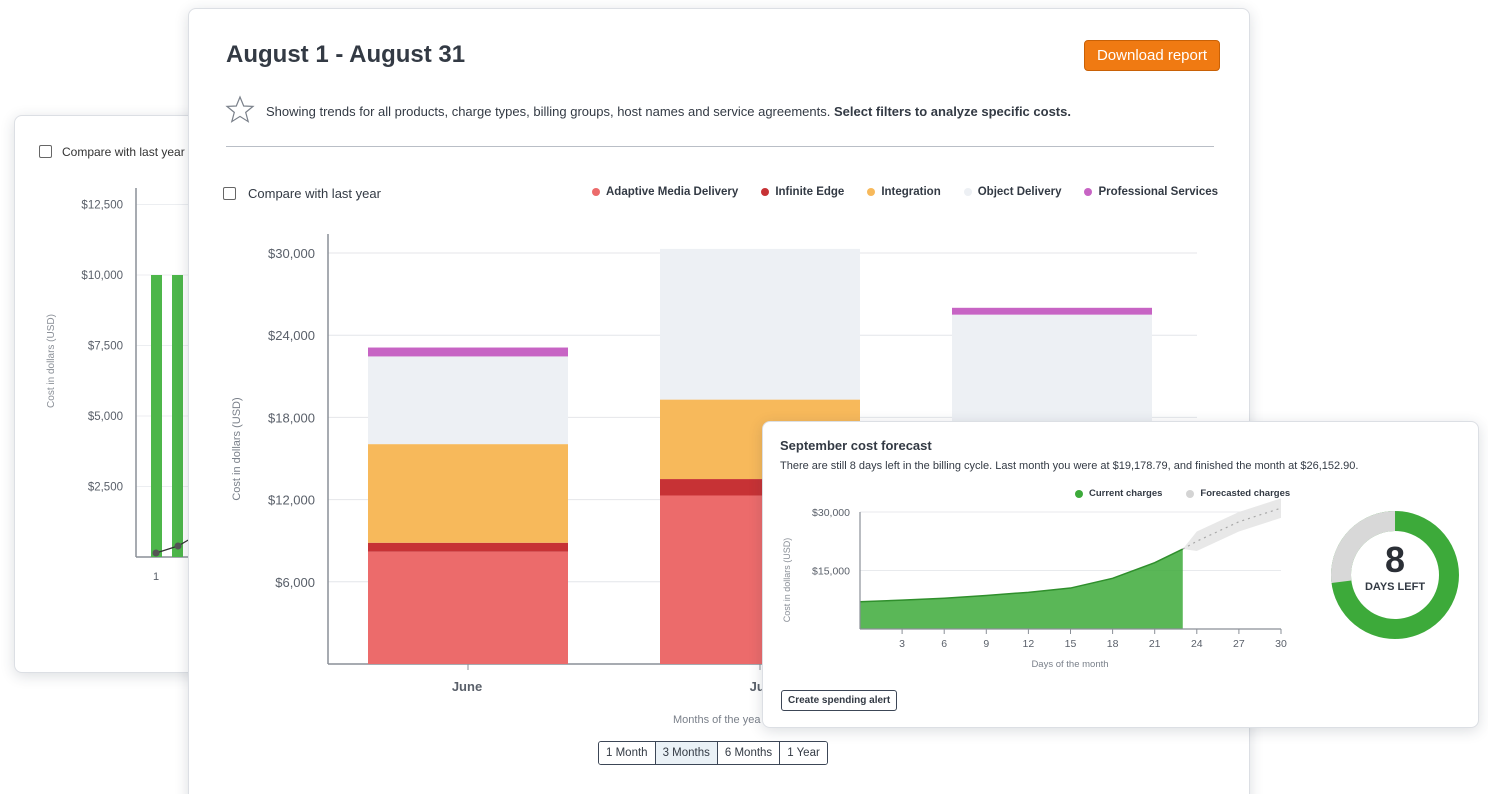 The width and height of the screenshot is (1488, 794). What do you see at coordinates (1197, 644) in the screenshot?
I see `x-tick-label: 24` at bounding box center [1197, 644].